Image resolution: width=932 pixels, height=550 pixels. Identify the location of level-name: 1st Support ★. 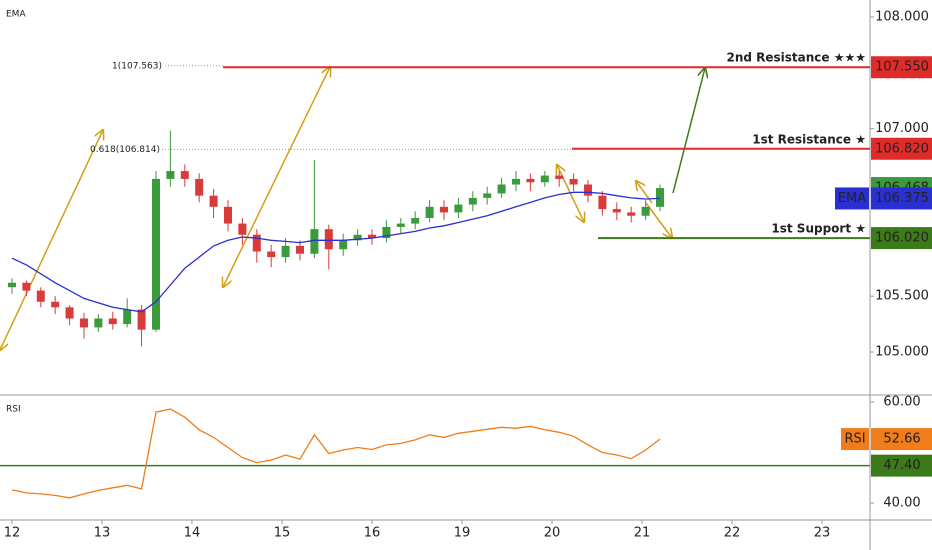
(818, 229).